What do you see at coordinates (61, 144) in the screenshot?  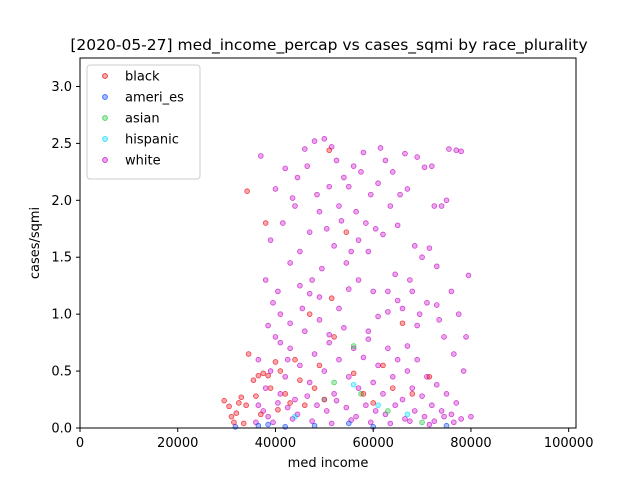 I see `y-tick-label: 2.5` at bounding box center [61, 144].